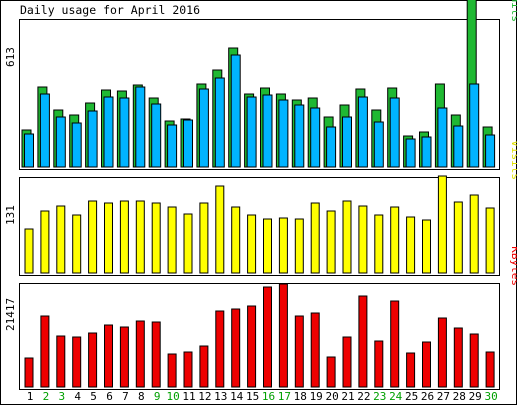 This screenshot has width=517, height=410. I want to click on panel-series-label-part: Hits, so click(513, 11).